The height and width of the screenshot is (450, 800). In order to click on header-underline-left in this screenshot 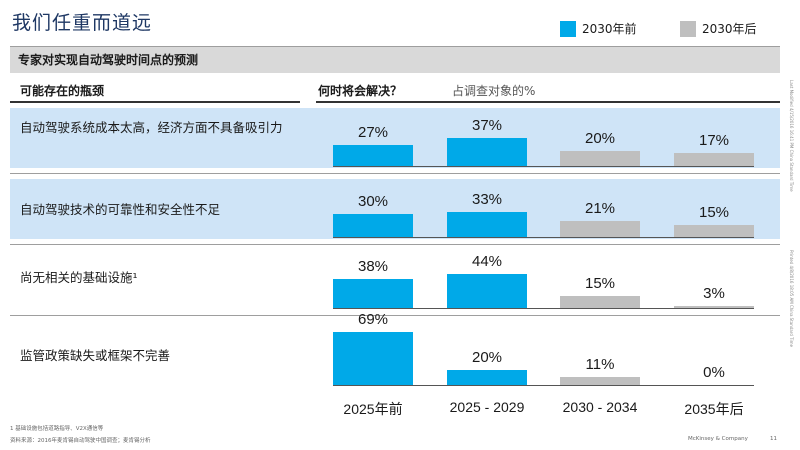, I will do `click(155, 102)`.